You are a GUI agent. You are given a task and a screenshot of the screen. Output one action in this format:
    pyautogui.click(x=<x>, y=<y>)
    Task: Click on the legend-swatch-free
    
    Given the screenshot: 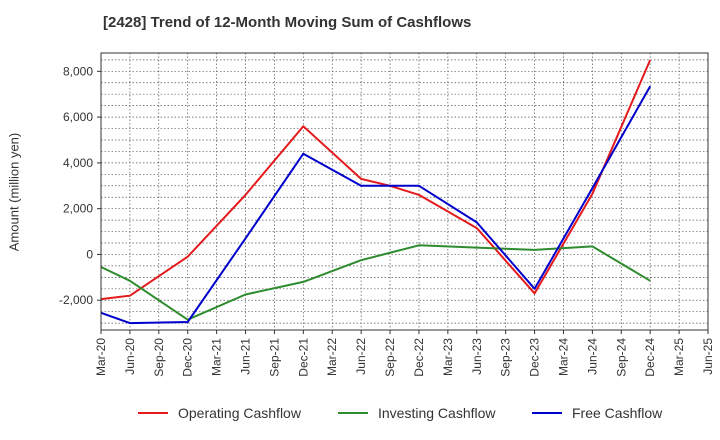 What is the action you would take?
    pyautogui.click(x=547, y=413)
    